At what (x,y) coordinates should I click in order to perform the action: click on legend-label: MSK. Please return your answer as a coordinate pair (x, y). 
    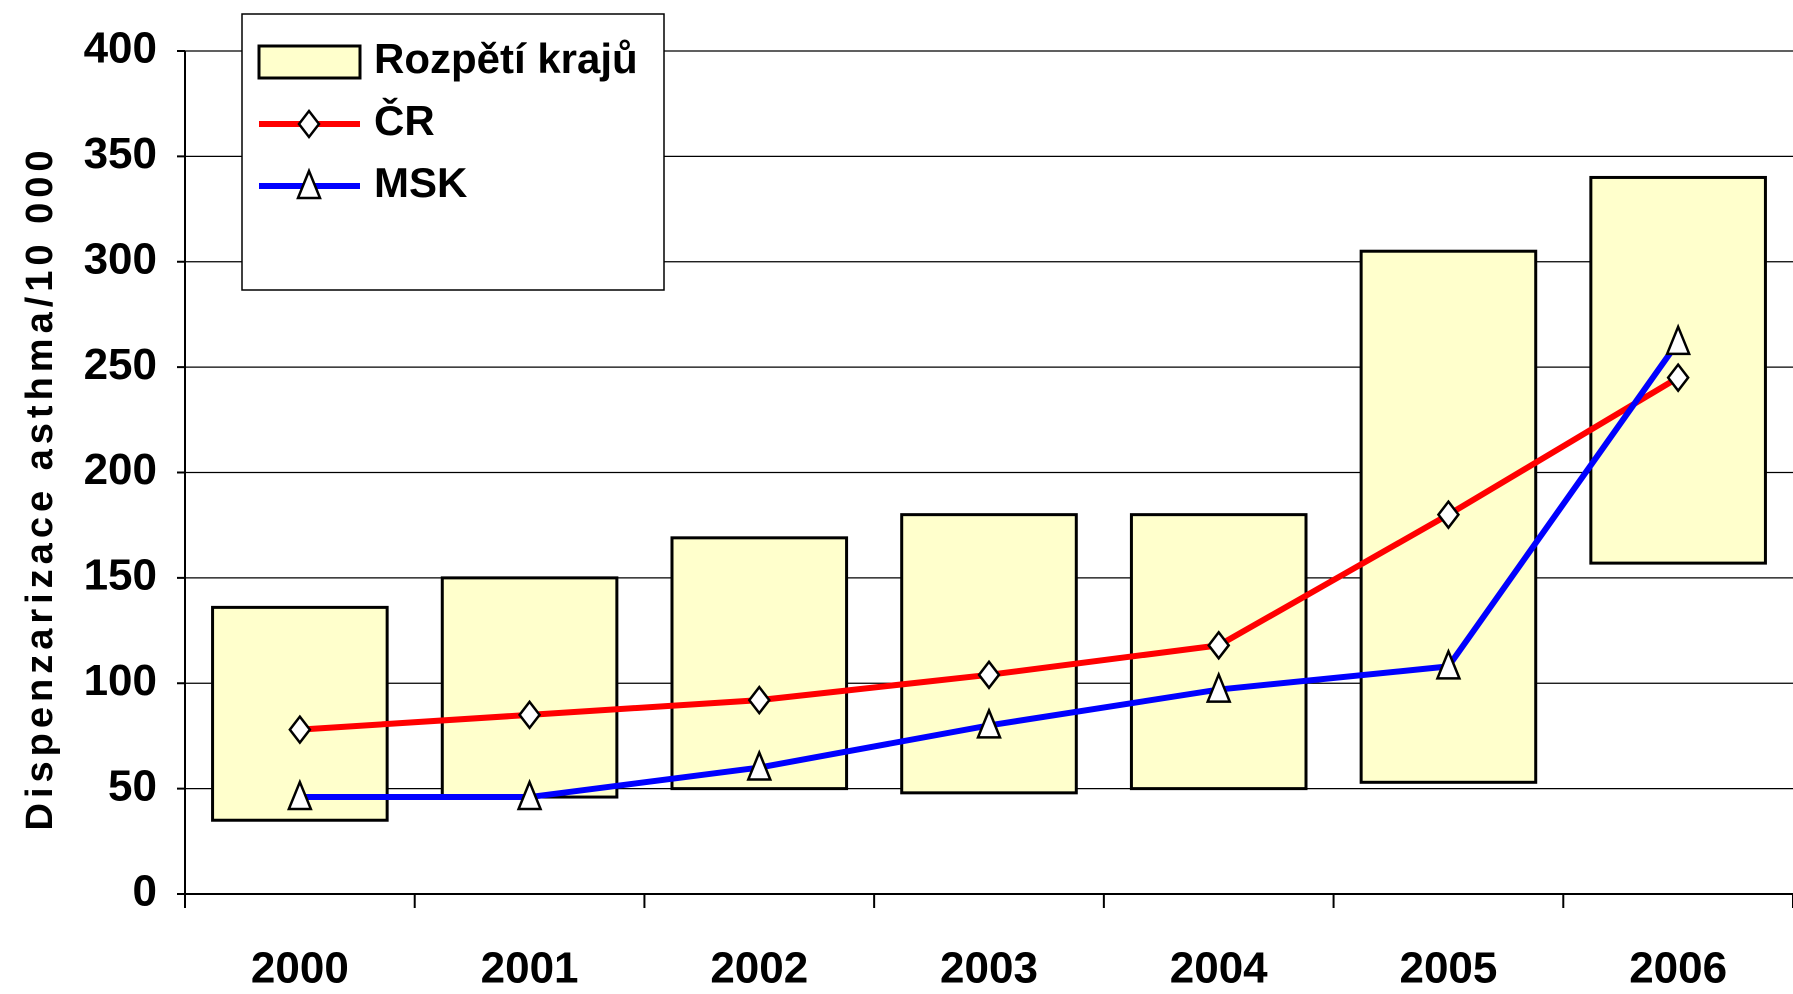
    Looking at the image, I should click on (420, 182).